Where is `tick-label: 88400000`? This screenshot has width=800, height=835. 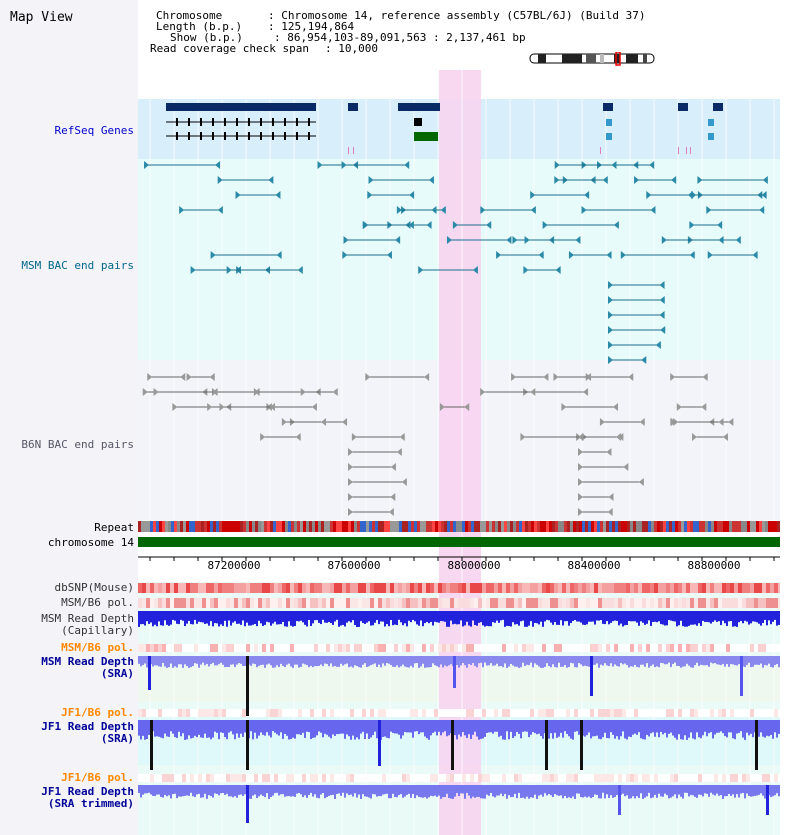 tick-label: 88400000 is located at coordinates (594, 565).